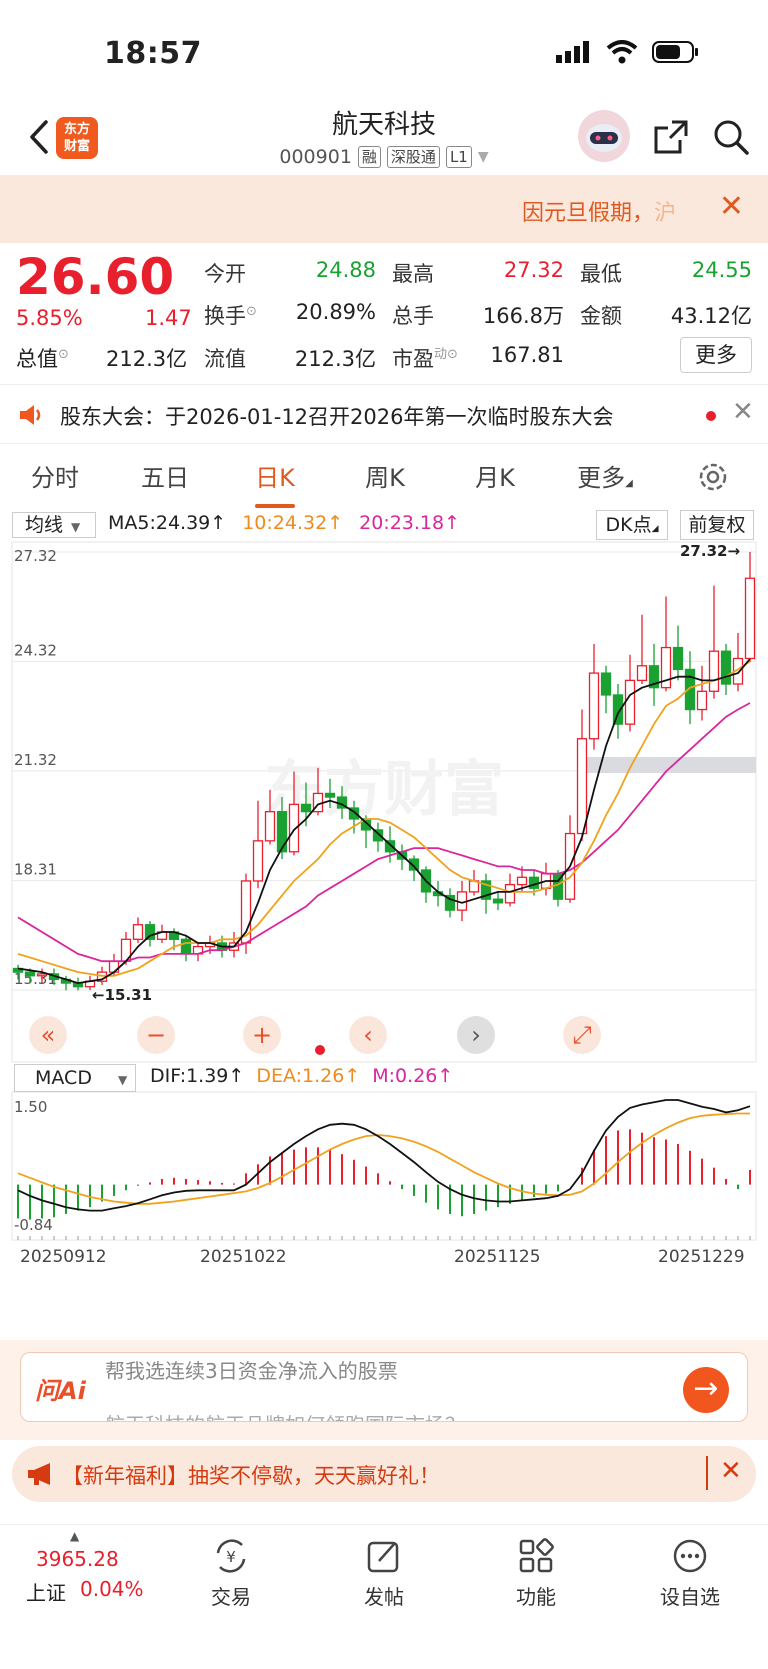 This screenshot has width=768, height=1669. What do you see at coordinates (384, 1387) in the screenshot?
I see `ai-question-box: 问Ai 帮我选连续3日资金净流入的股票 航天科技的航天品牌如何领跑国际市场？ →` at bounding box center [384, 1387].